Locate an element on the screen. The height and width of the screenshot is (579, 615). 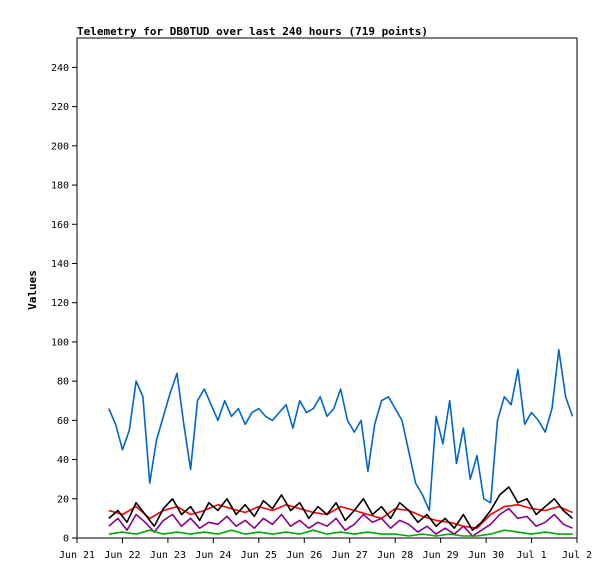
x-tick-label: Jun 30 is located at coordinates (486, 555).